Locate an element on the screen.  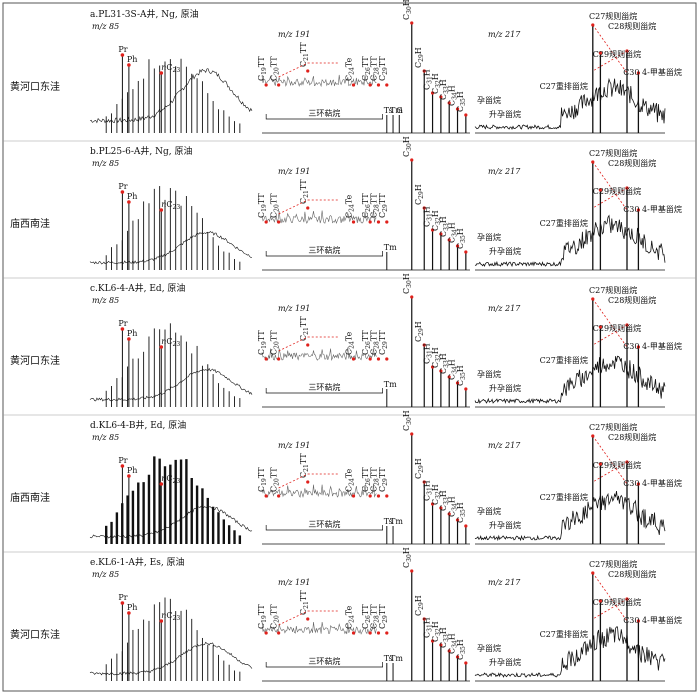
hopane-label: C31H is located at coordinates (428, 627).